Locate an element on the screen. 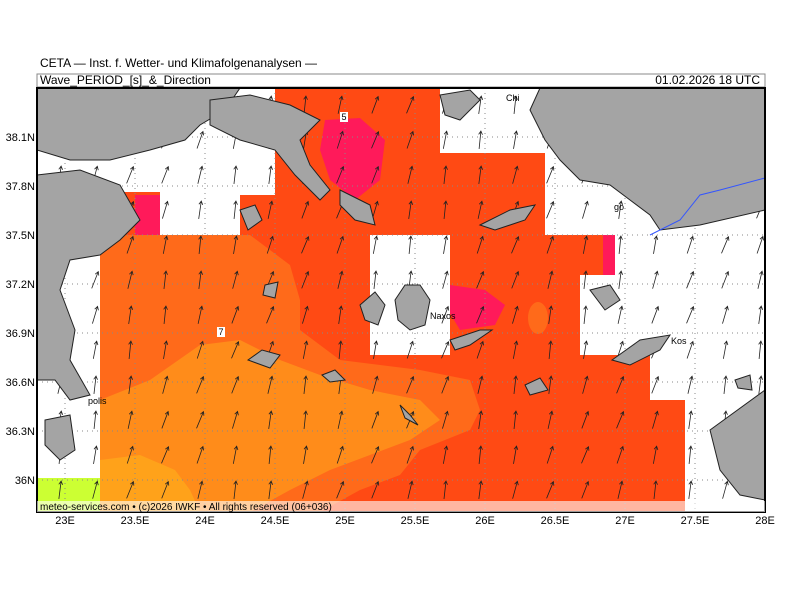 This screenshot has width=800, height=600. period-field-yellow-orange is located at coordinates (150, 483).